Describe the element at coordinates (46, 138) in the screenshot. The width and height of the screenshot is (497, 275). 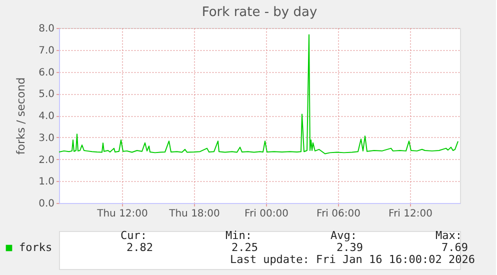
I see `y-tick-label: 3.0` at that location.